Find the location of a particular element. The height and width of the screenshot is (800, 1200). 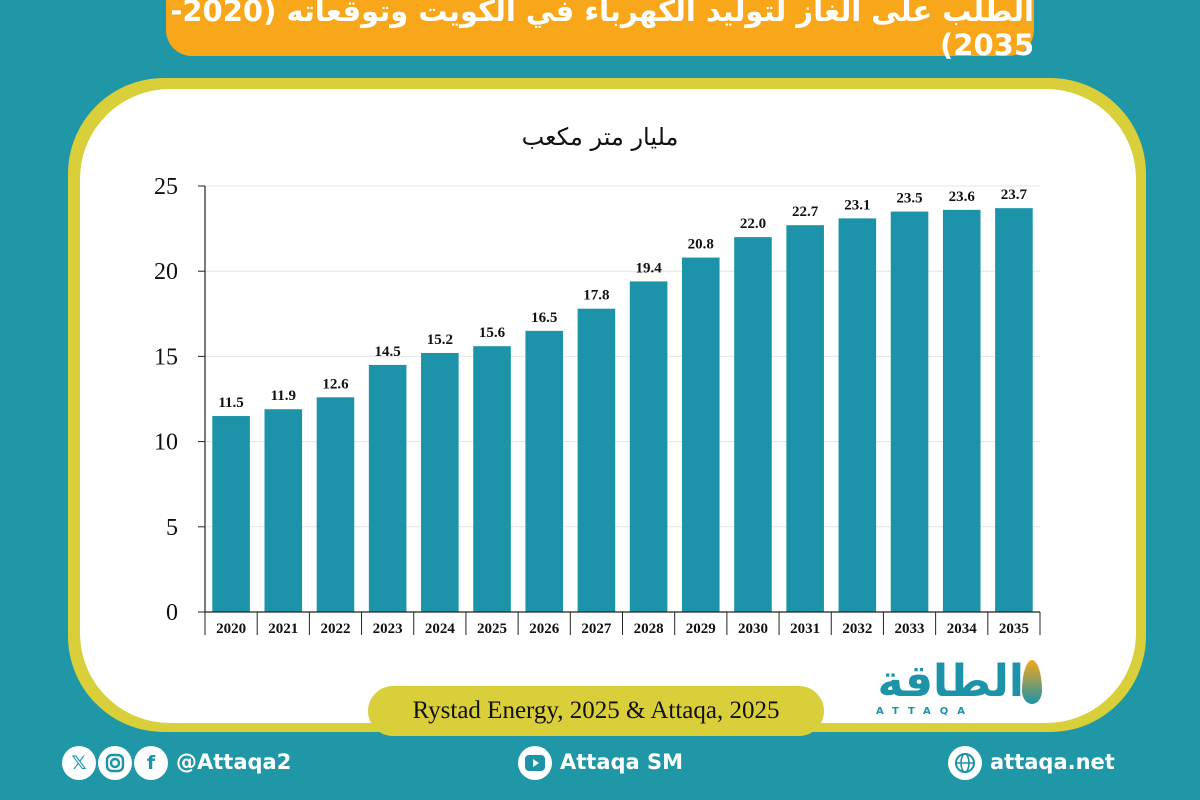

x-tick-label: 2030 is located at coordinates (753, 629).